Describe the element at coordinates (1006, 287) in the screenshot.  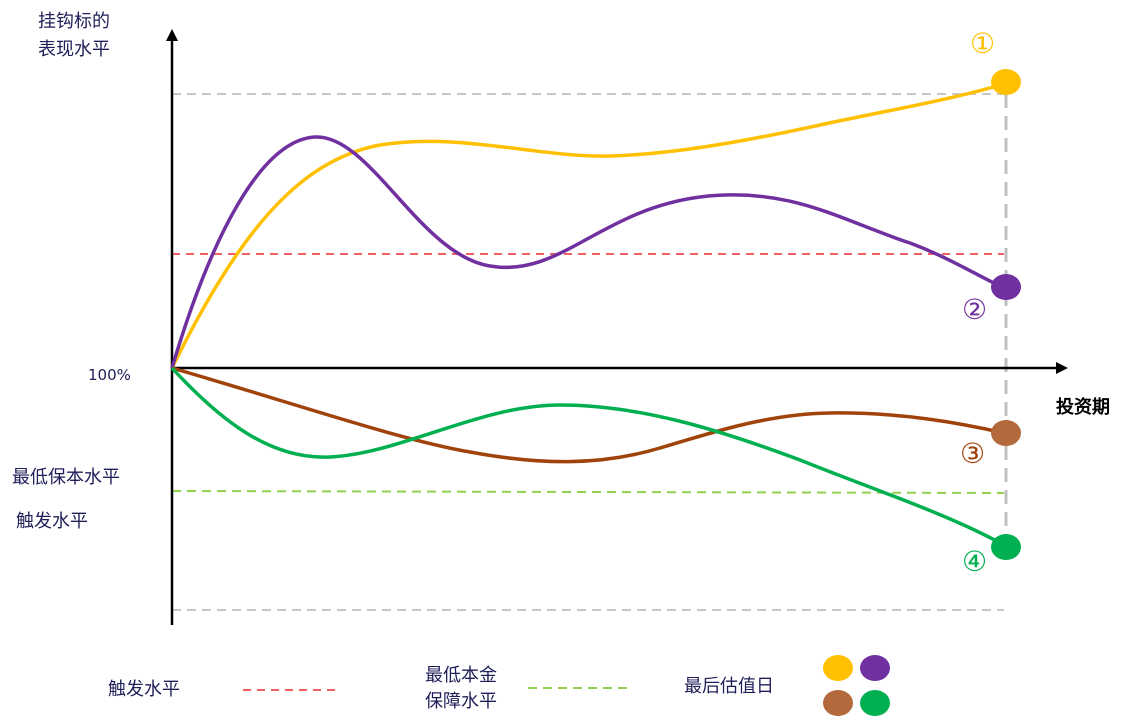
I see `scenario-2-end-dot` at that location.